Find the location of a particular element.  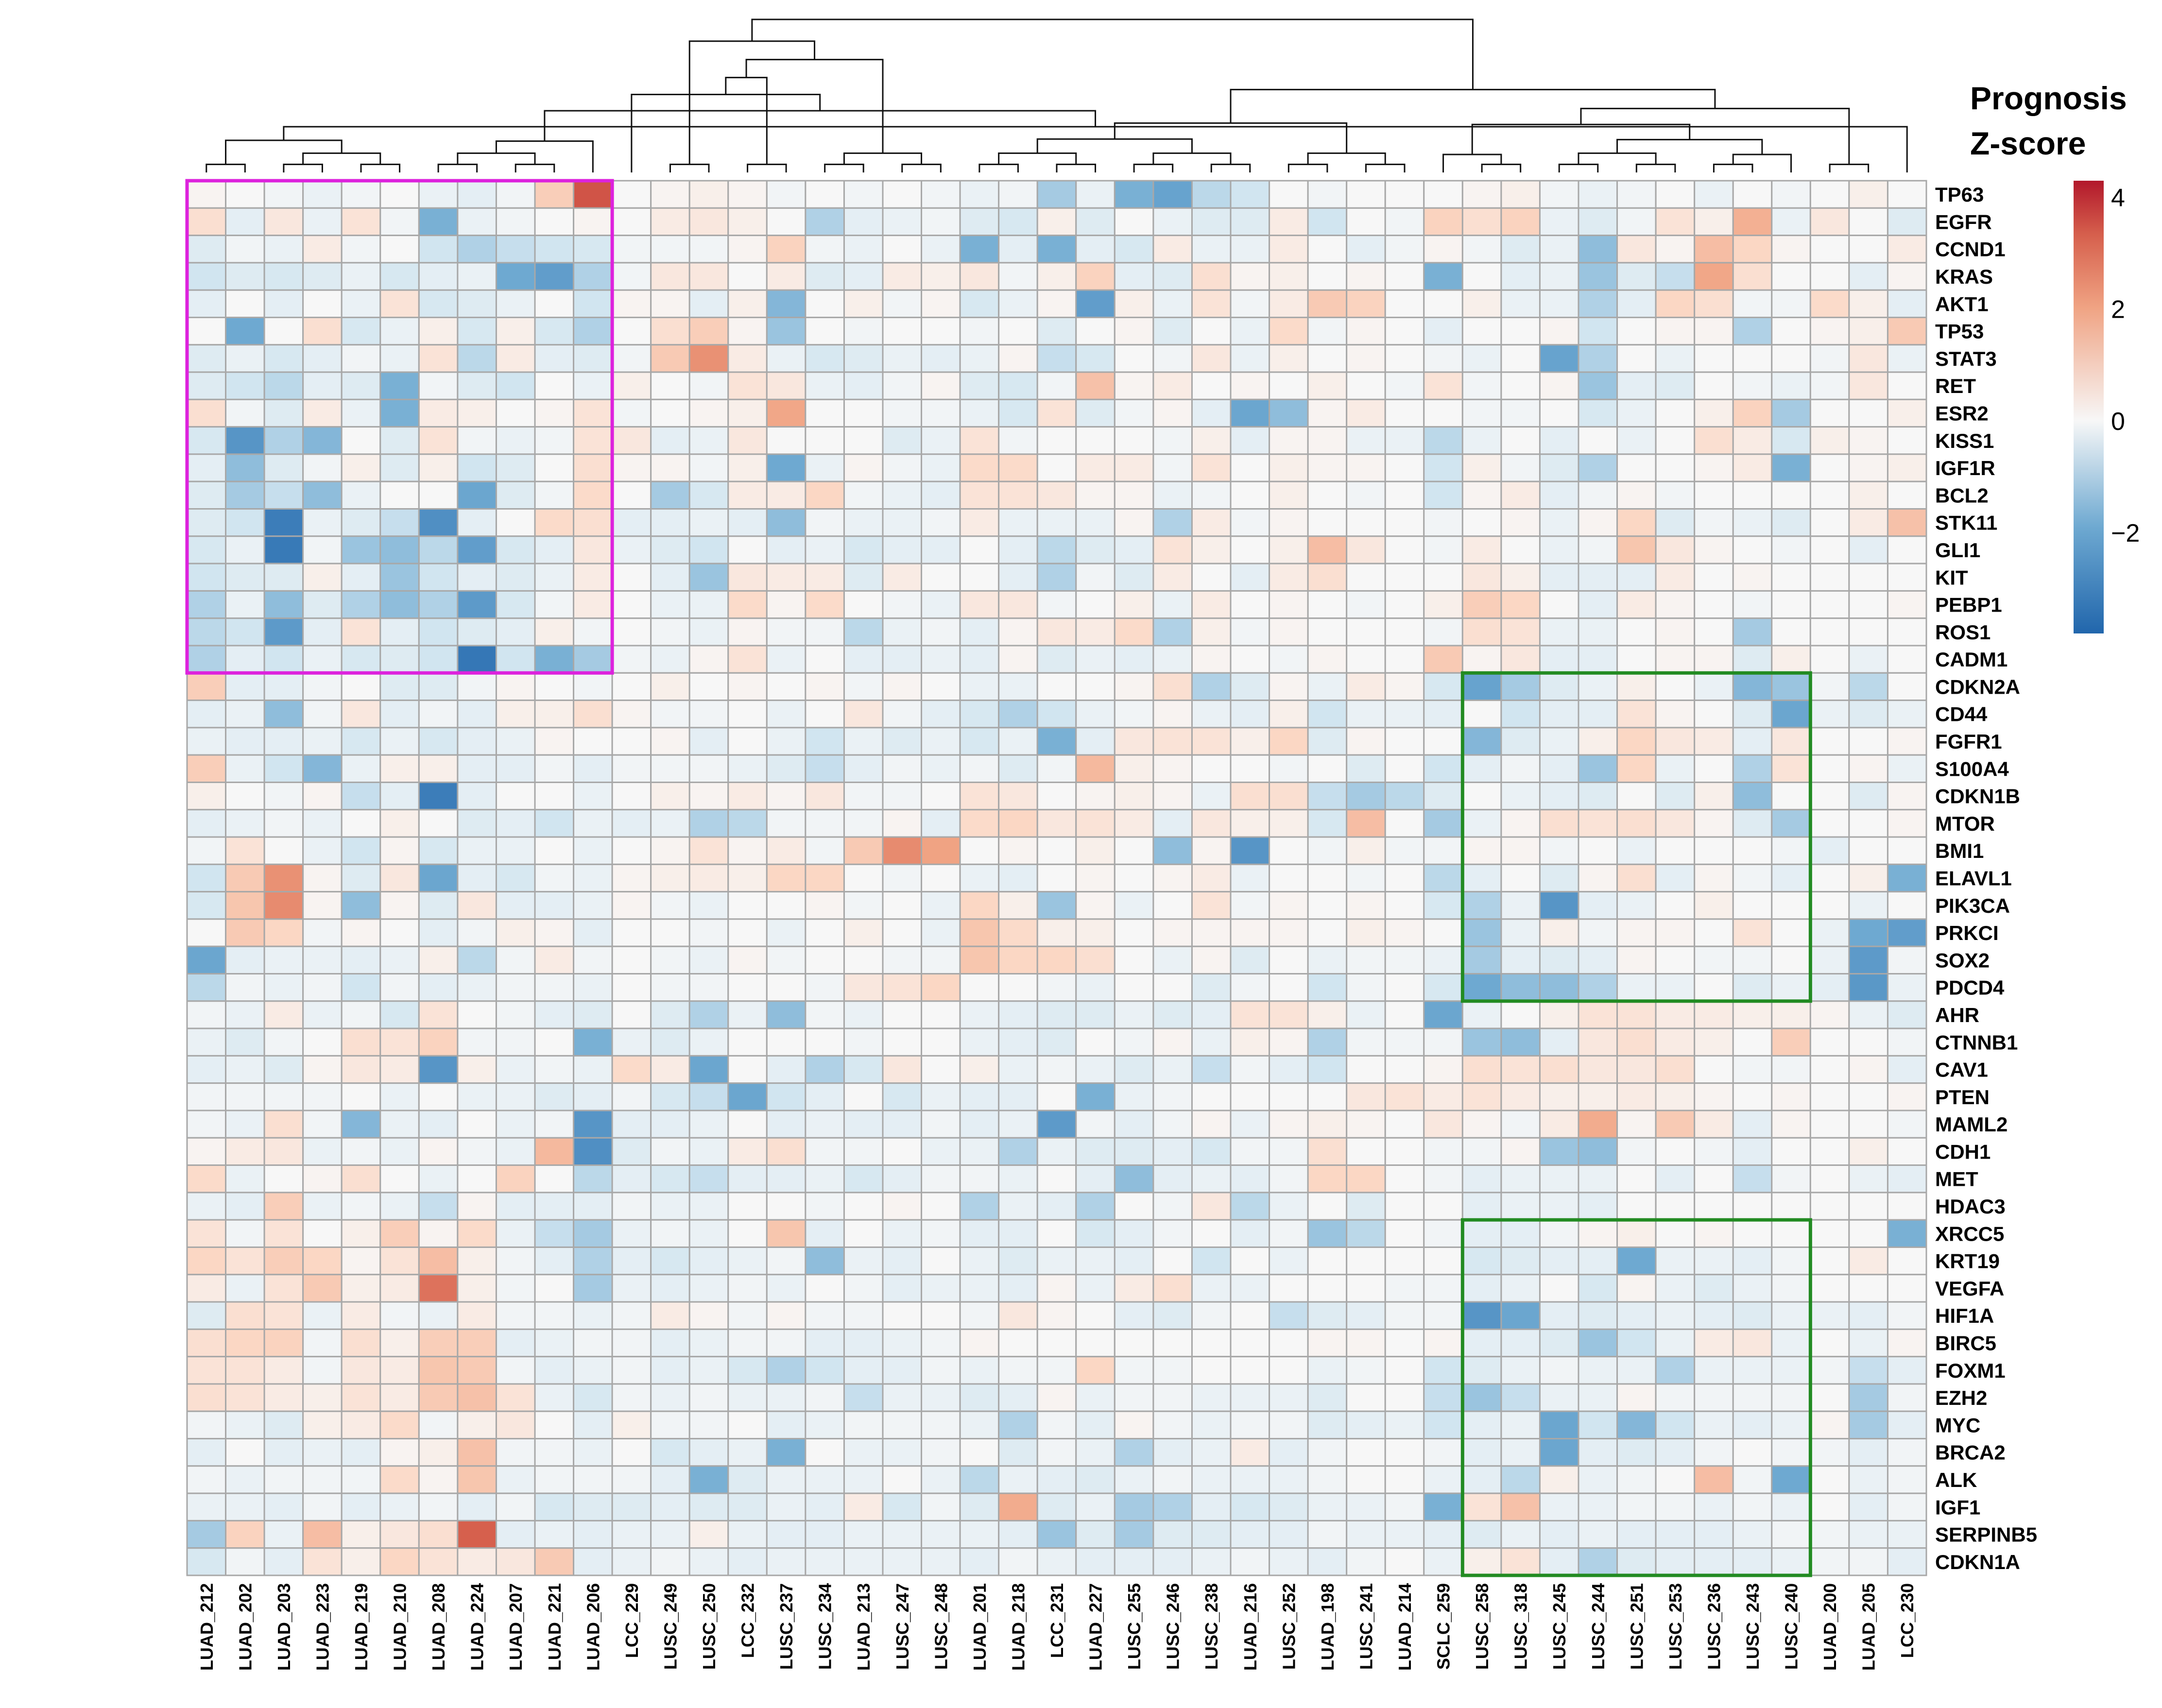

column-label: LUAD_202 is located at coordinates (245, 1627).